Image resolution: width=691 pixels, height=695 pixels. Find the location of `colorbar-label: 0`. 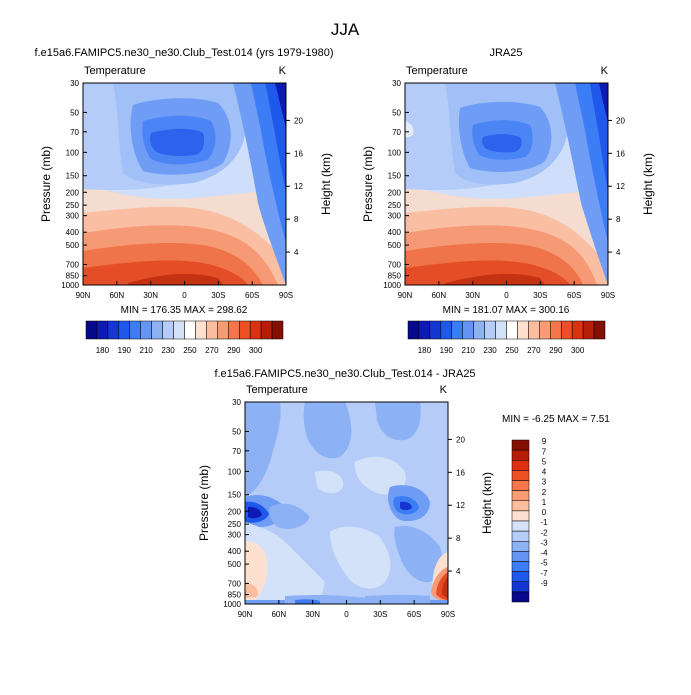

colorbar-label: 0 is located at coordinates (544, 512).